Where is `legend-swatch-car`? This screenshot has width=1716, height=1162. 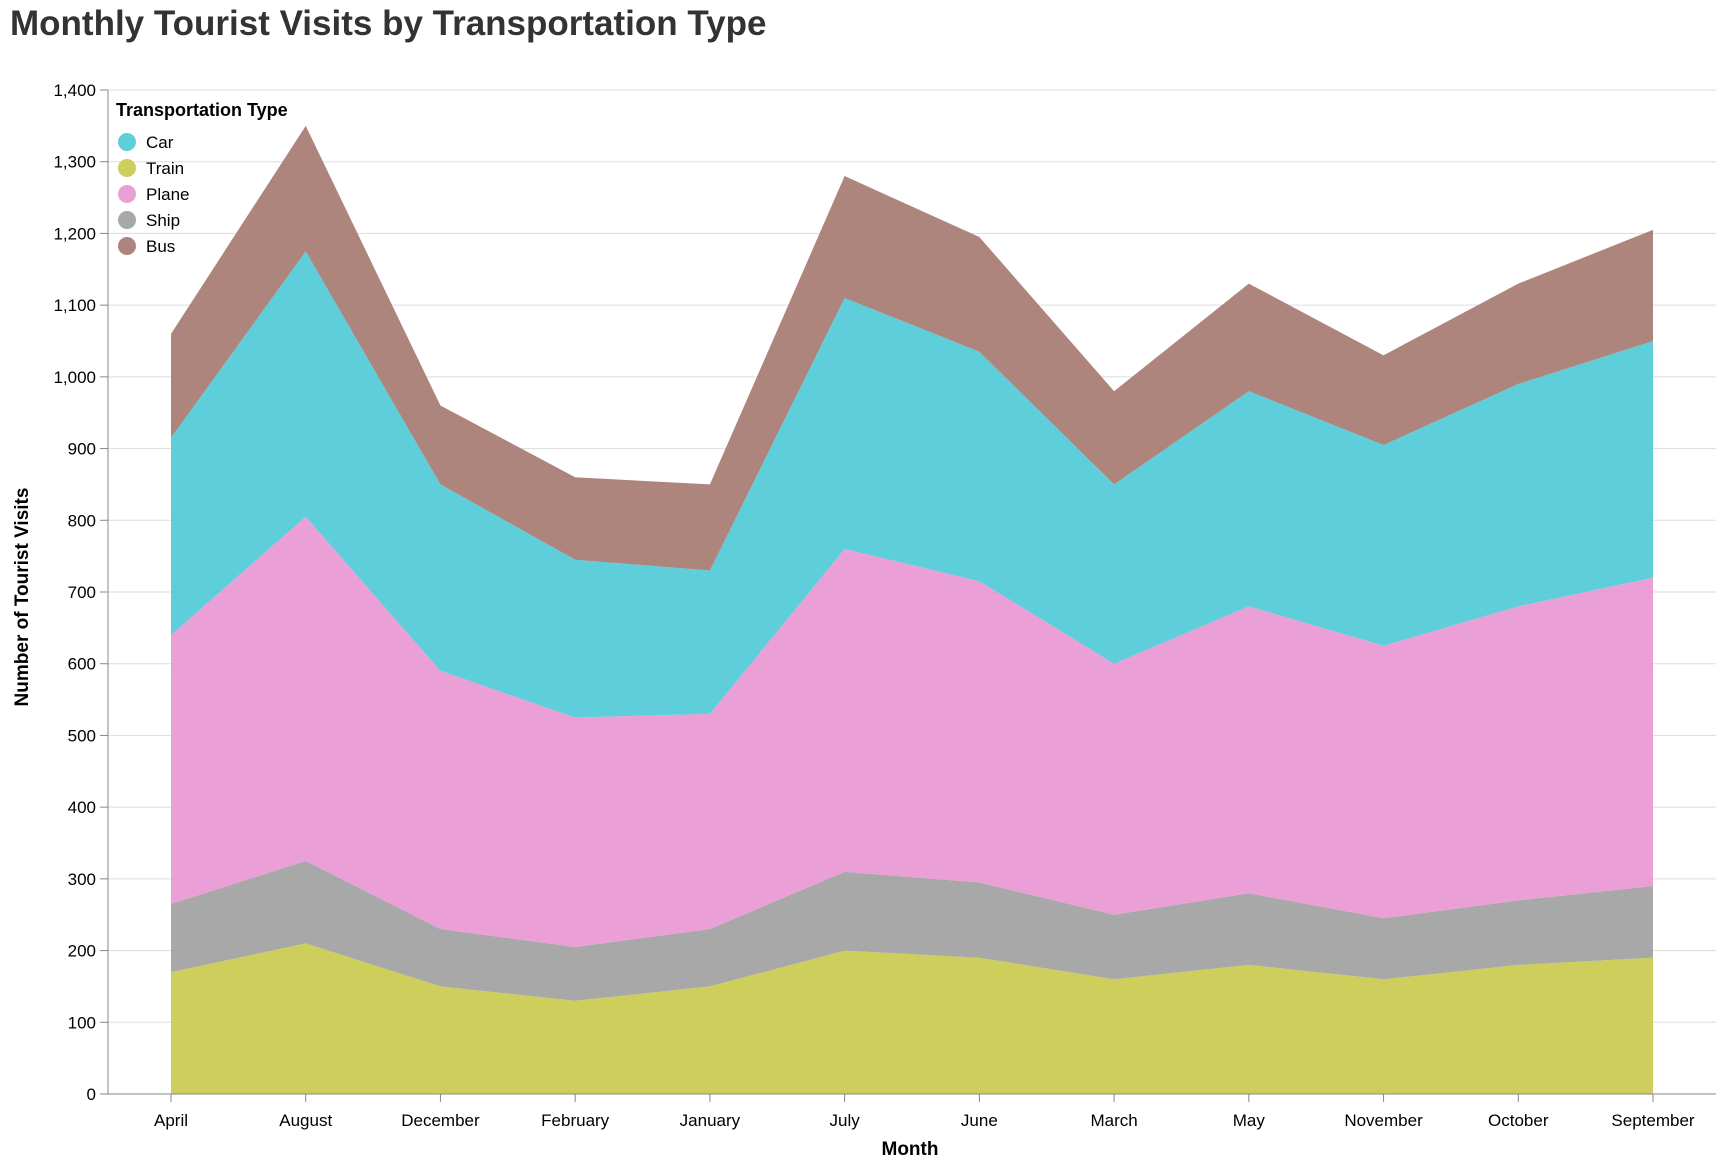 legend-swatch-car is located at coordinates (127, 142).